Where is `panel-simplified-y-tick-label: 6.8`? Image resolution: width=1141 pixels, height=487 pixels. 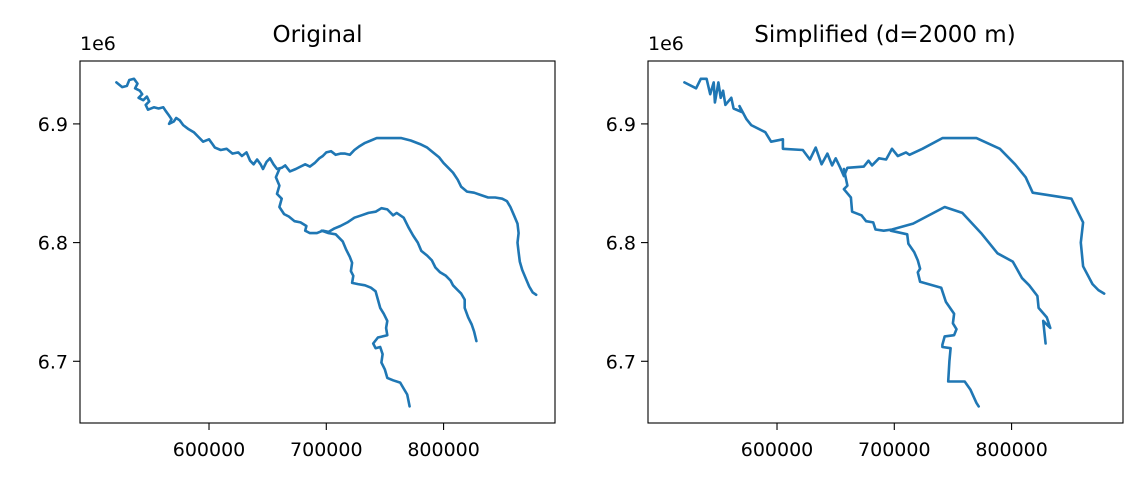 panel-simplified-y-tick-label: 6.8 is located at coordinates (621, 244).